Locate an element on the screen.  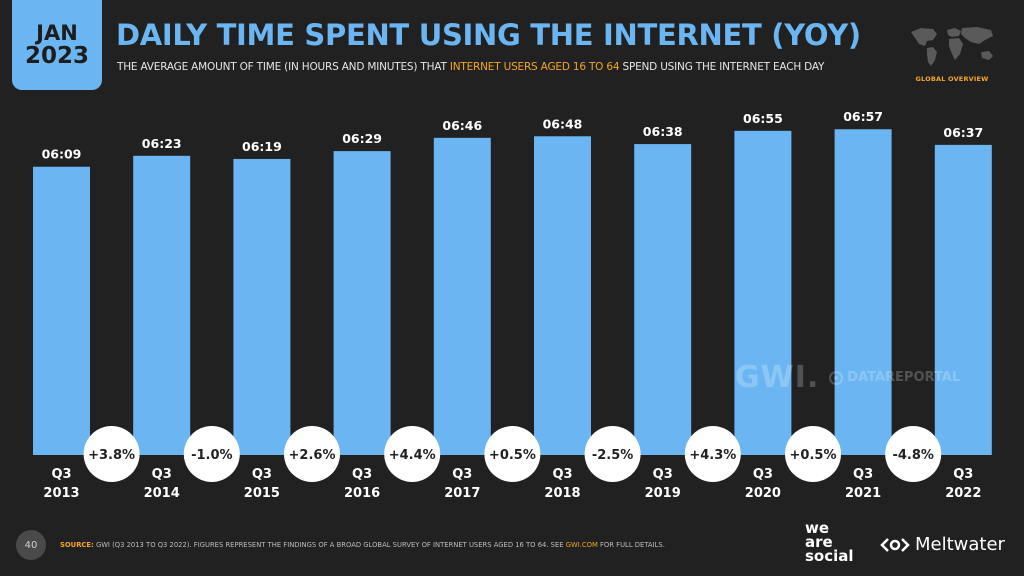
date-month: JAN is located at coordinates (57, 32).